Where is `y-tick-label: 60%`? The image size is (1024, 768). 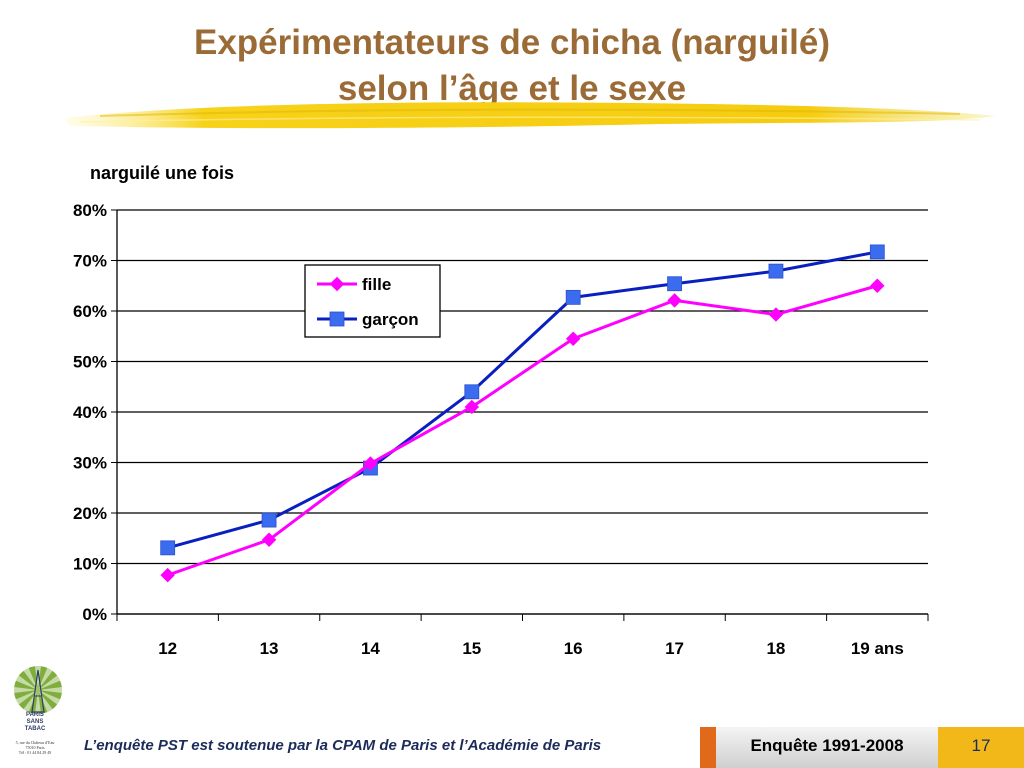
y-tick-label: 60% is located at coordinates (90, 311).